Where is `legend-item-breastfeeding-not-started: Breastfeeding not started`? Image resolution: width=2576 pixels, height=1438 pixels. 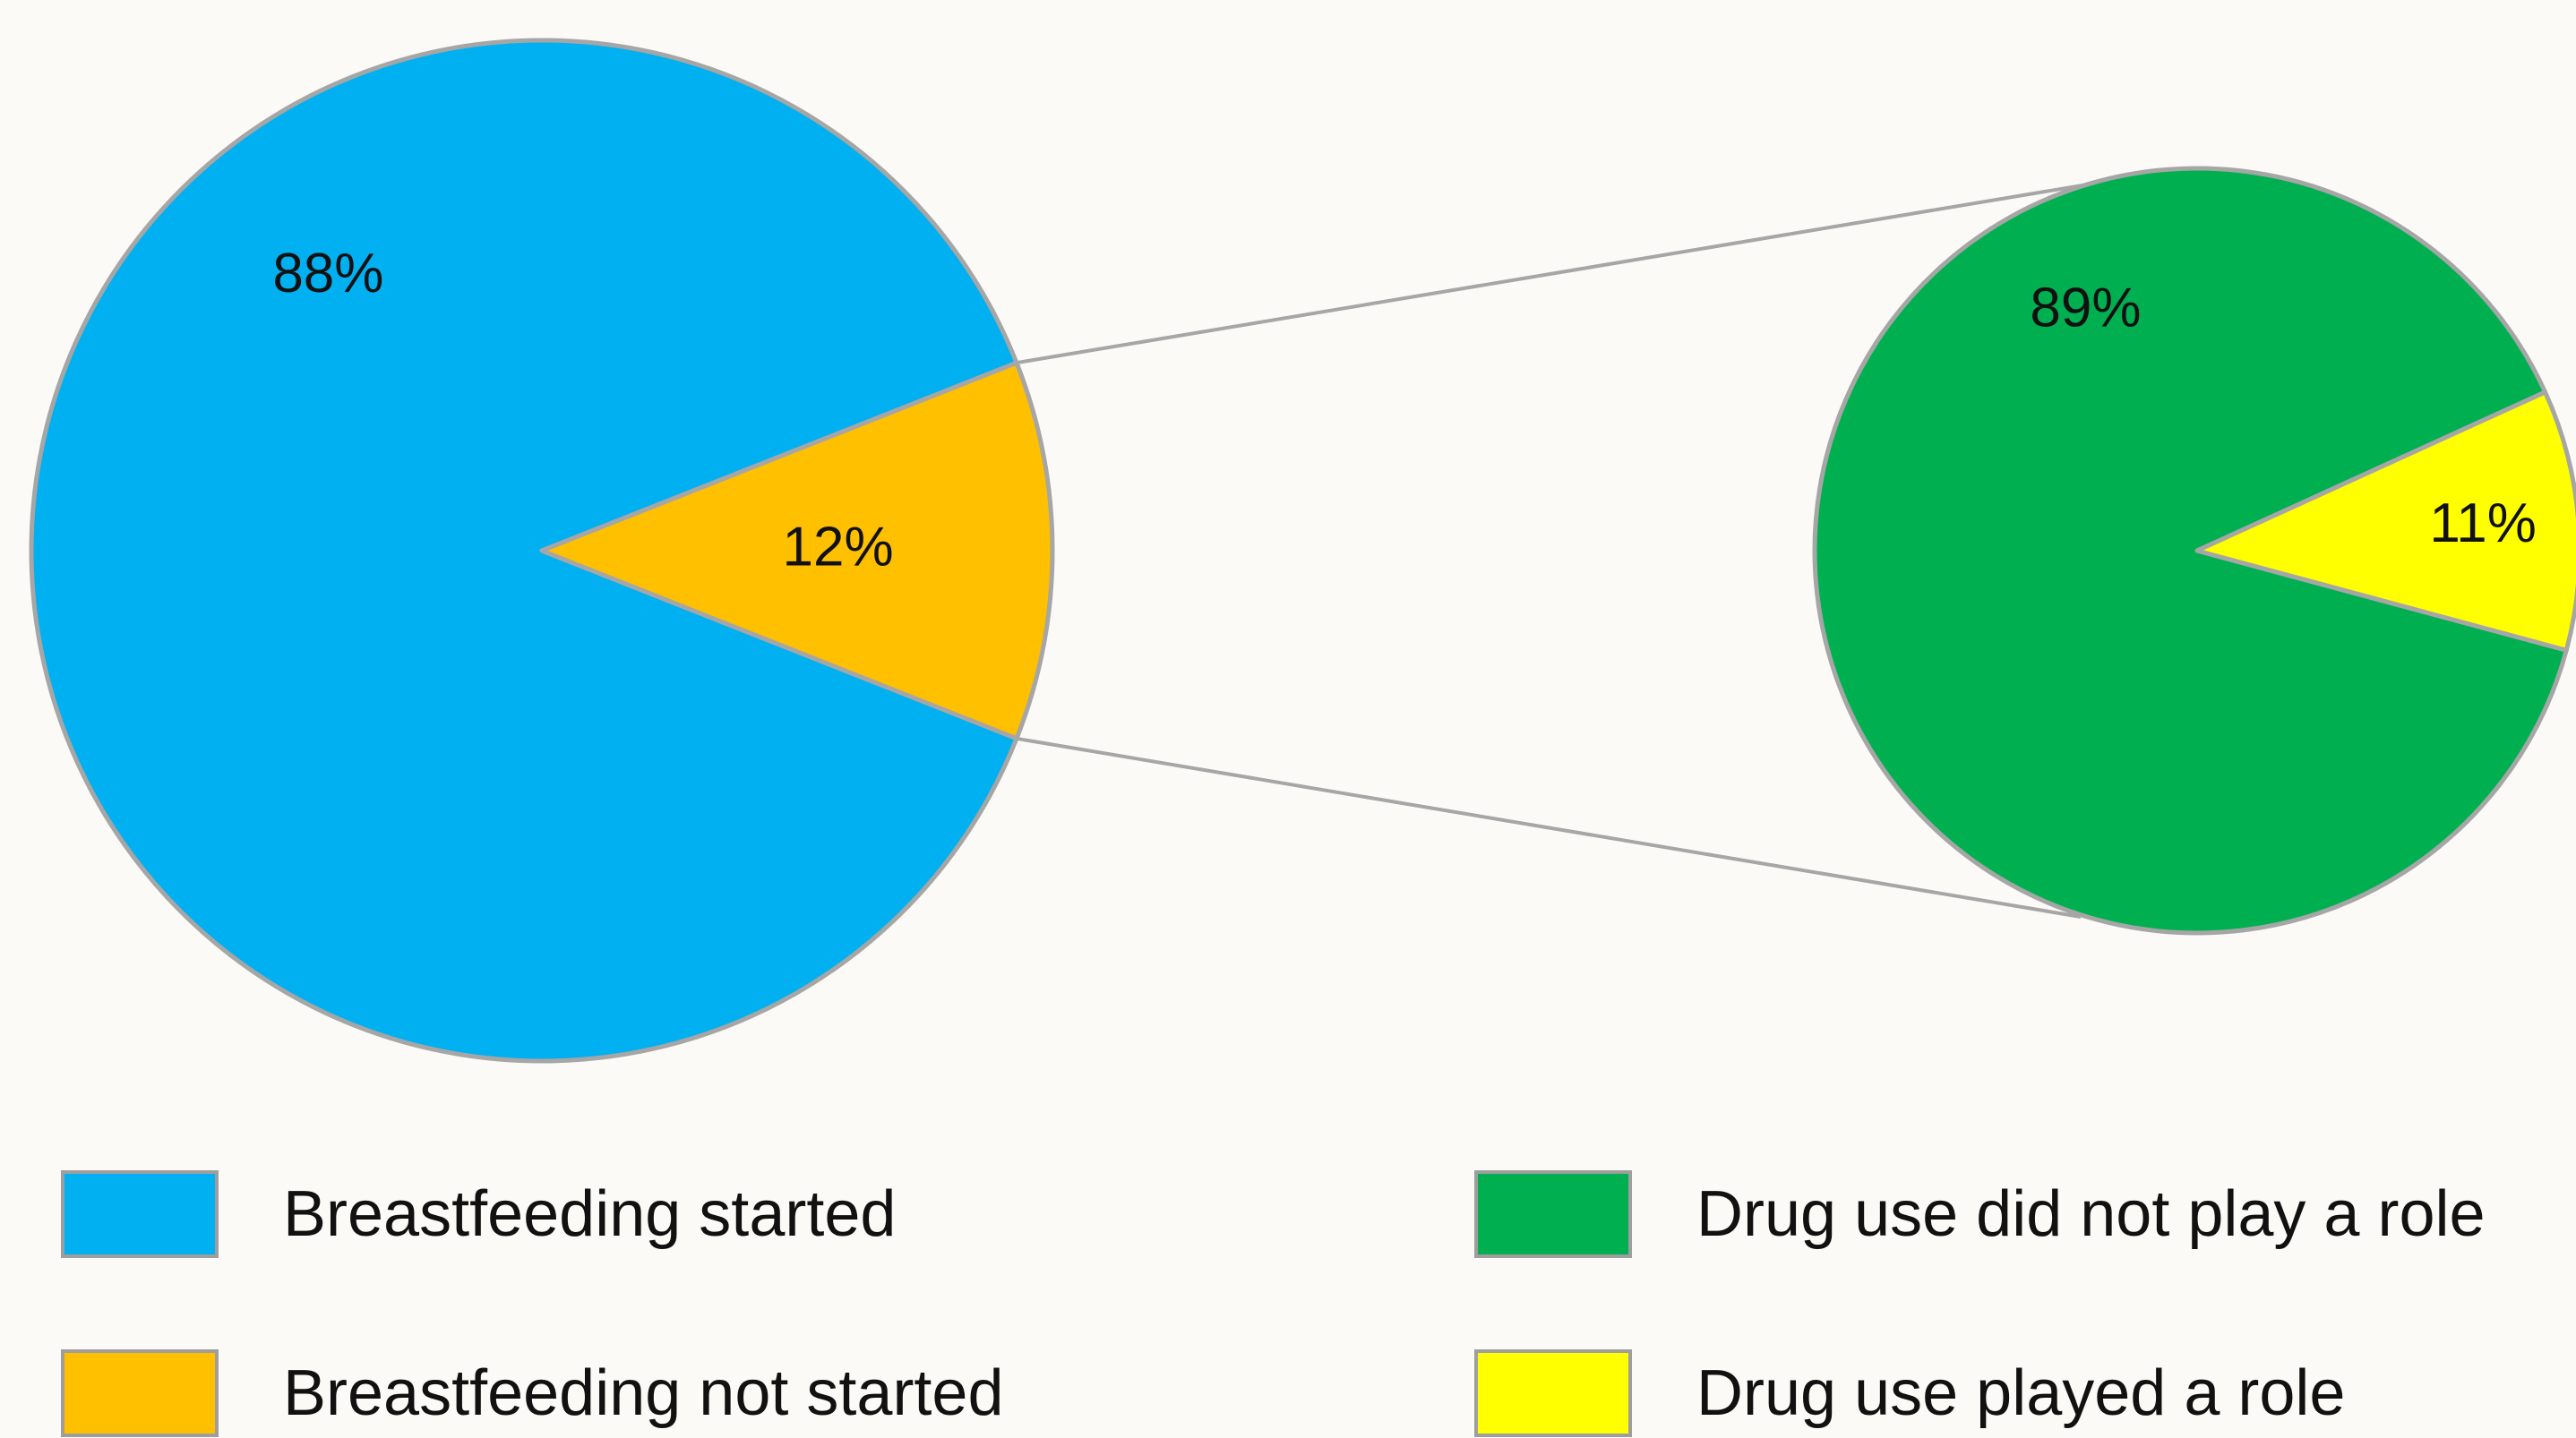
legend-item-breastfeeding-not-started: Breastfeeding not started is located at coordinates (532, 1393).